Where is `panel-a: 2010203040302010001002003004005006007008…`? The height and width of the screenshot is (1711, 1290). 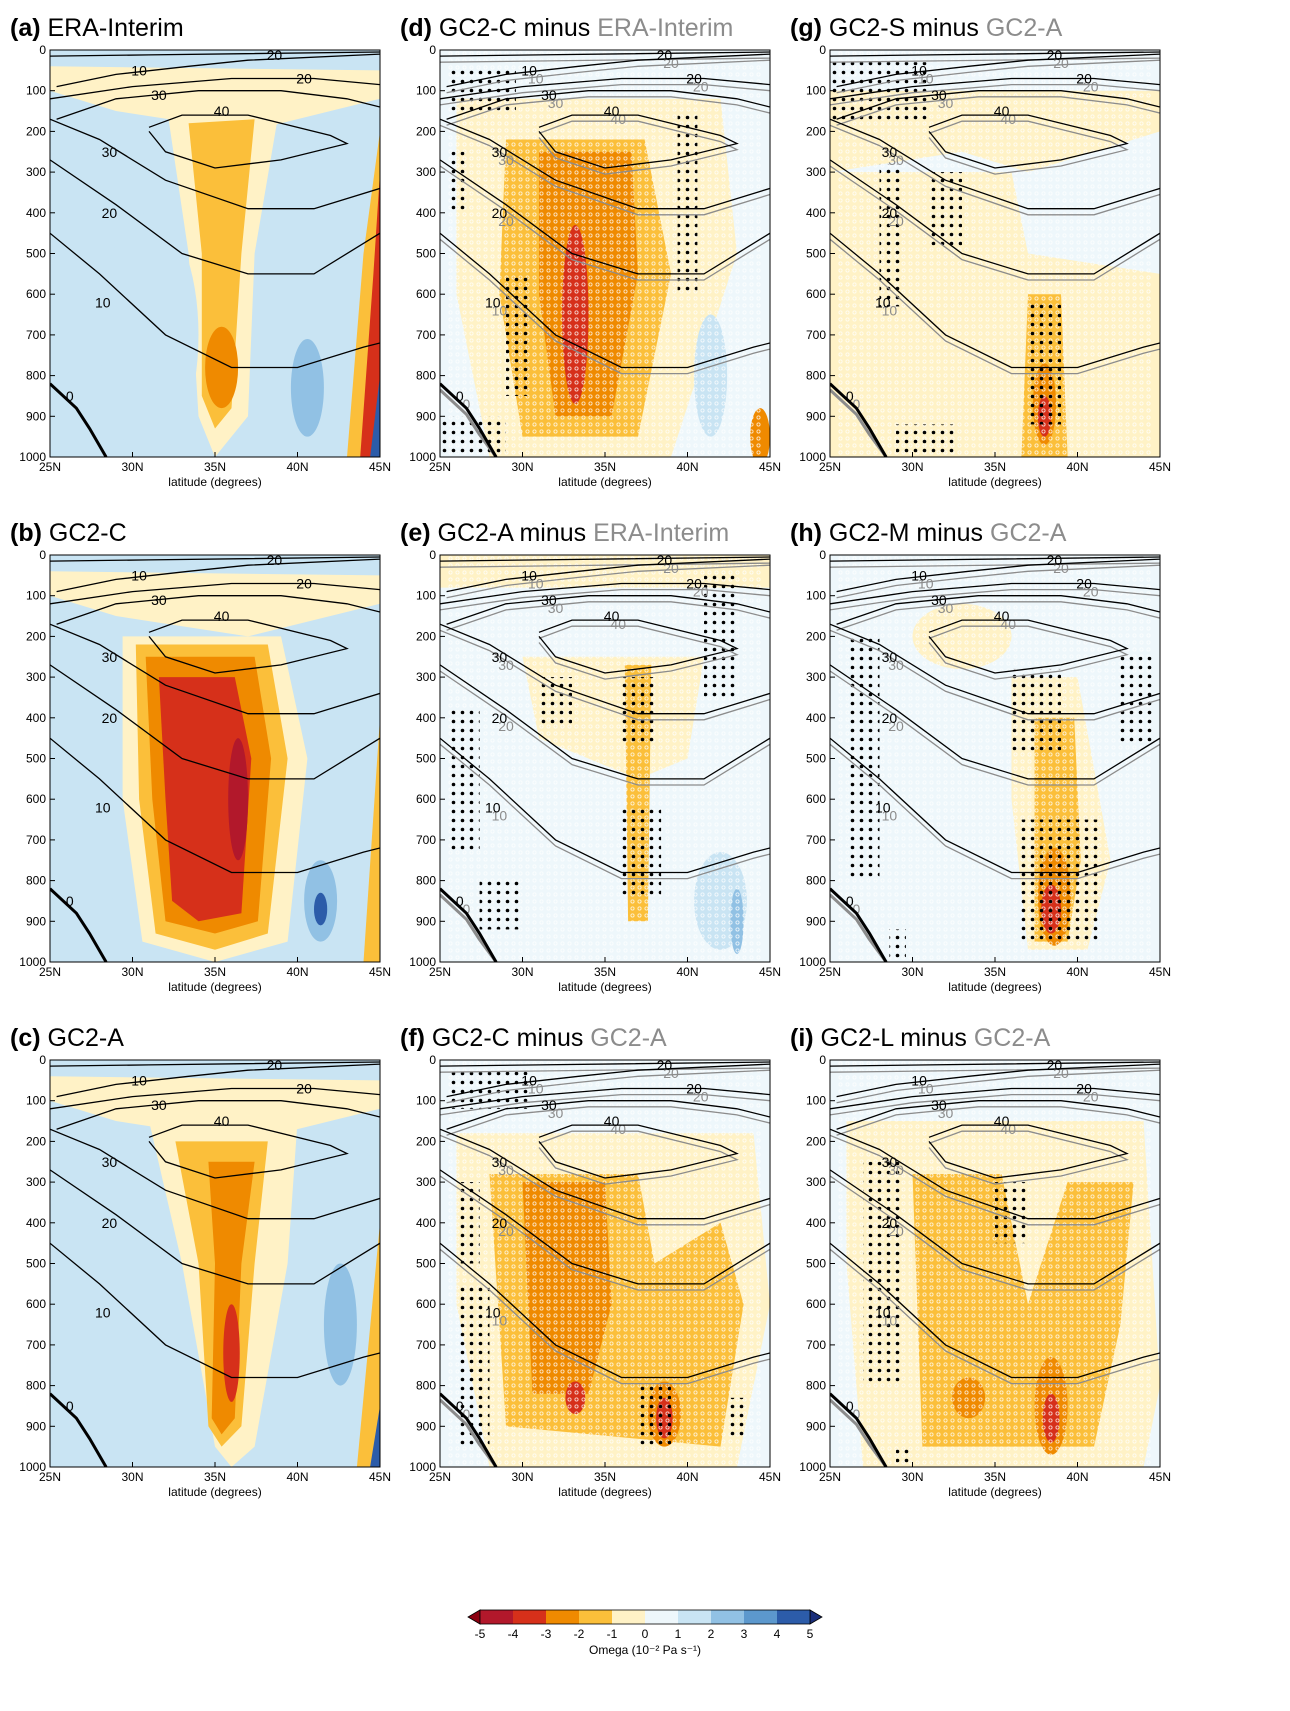 panel-a: 2010203040302010001002003004005006007008… is located at coordinates (200, 251).